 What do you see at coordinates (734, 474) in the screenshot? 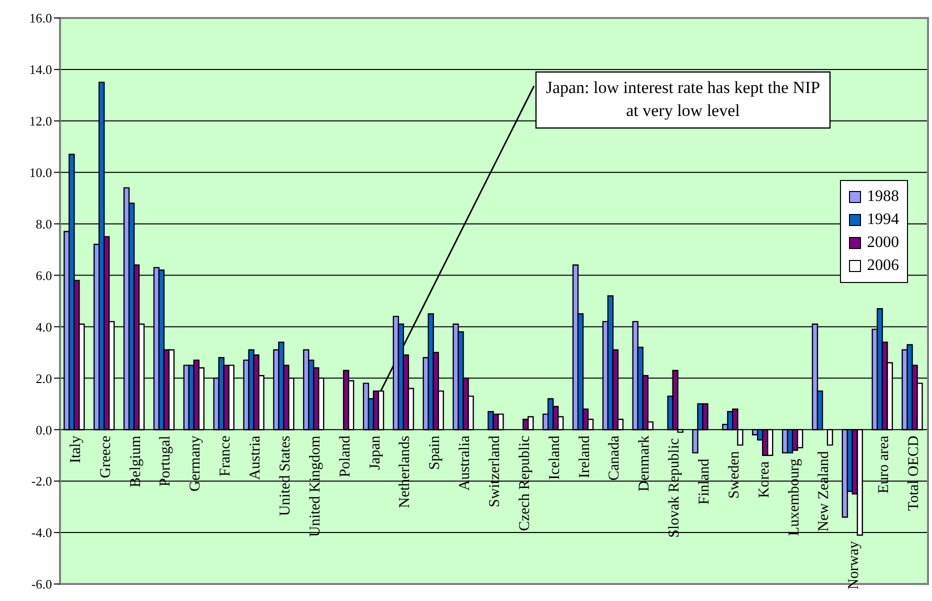
I see `x-tick-label: Sweden` at bounding box center [734, 474].